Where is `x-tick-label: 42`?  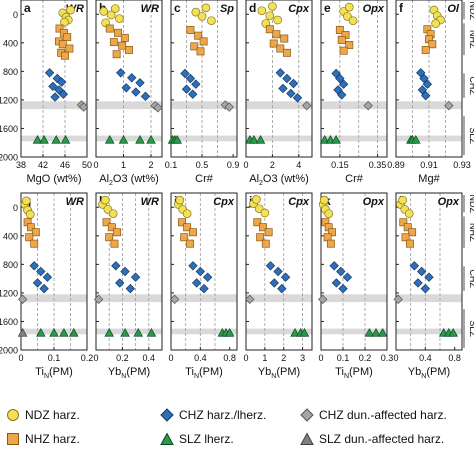
x-tick-label: 42 is located at coordinates (43, 165).